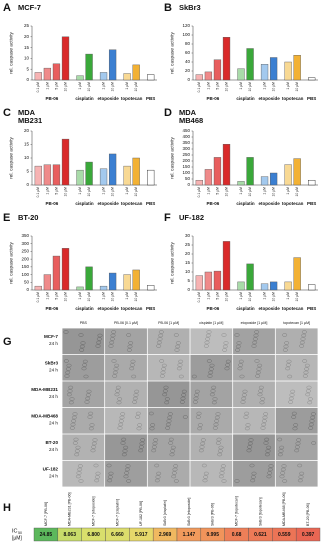  Describe the element at coordinates (211, 323) in the screenshot. I see `column-header: cisplatin [1 µM]` at that location.